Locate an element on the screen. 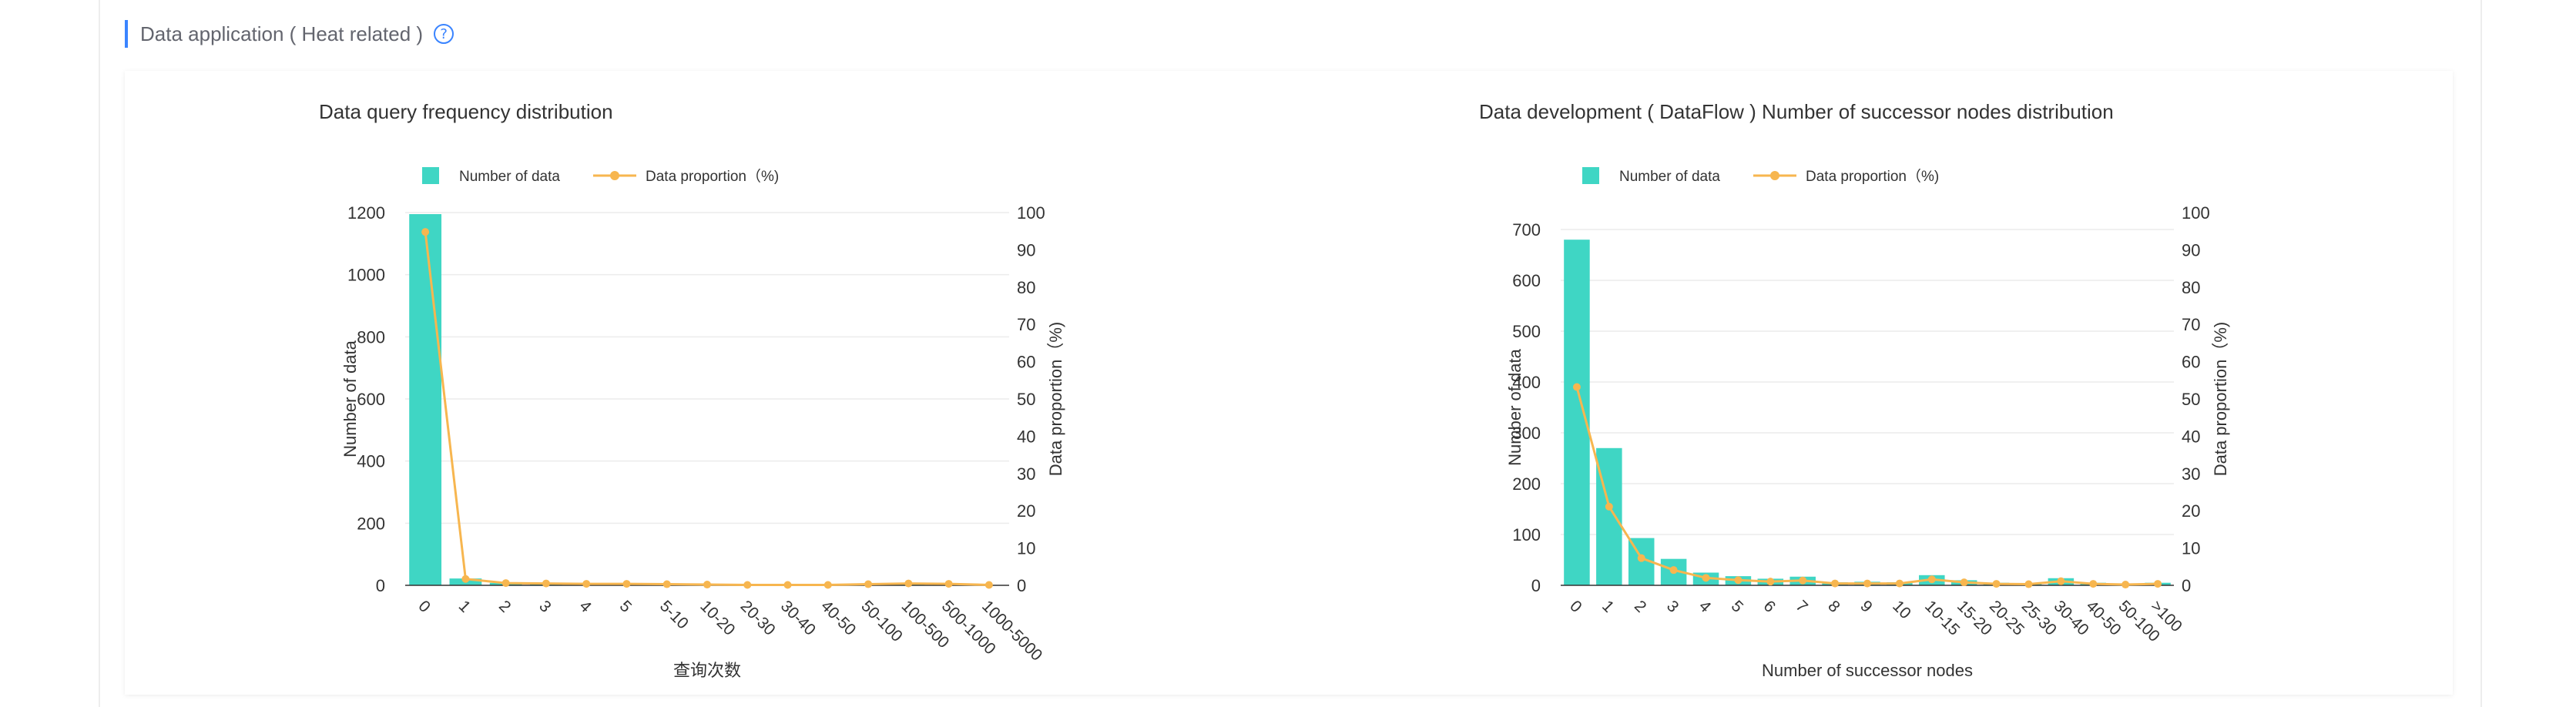 The width and height of the screenshot is (2576, 707). y-tick-label: 1200 is located at coordinates (366, 213).